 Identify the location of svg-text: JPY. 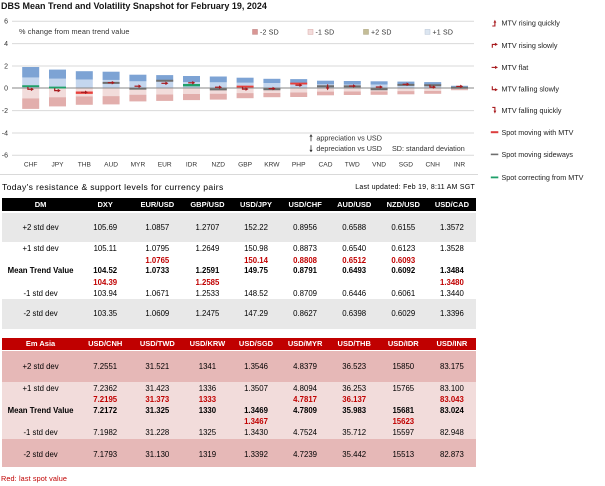
(57, 165).